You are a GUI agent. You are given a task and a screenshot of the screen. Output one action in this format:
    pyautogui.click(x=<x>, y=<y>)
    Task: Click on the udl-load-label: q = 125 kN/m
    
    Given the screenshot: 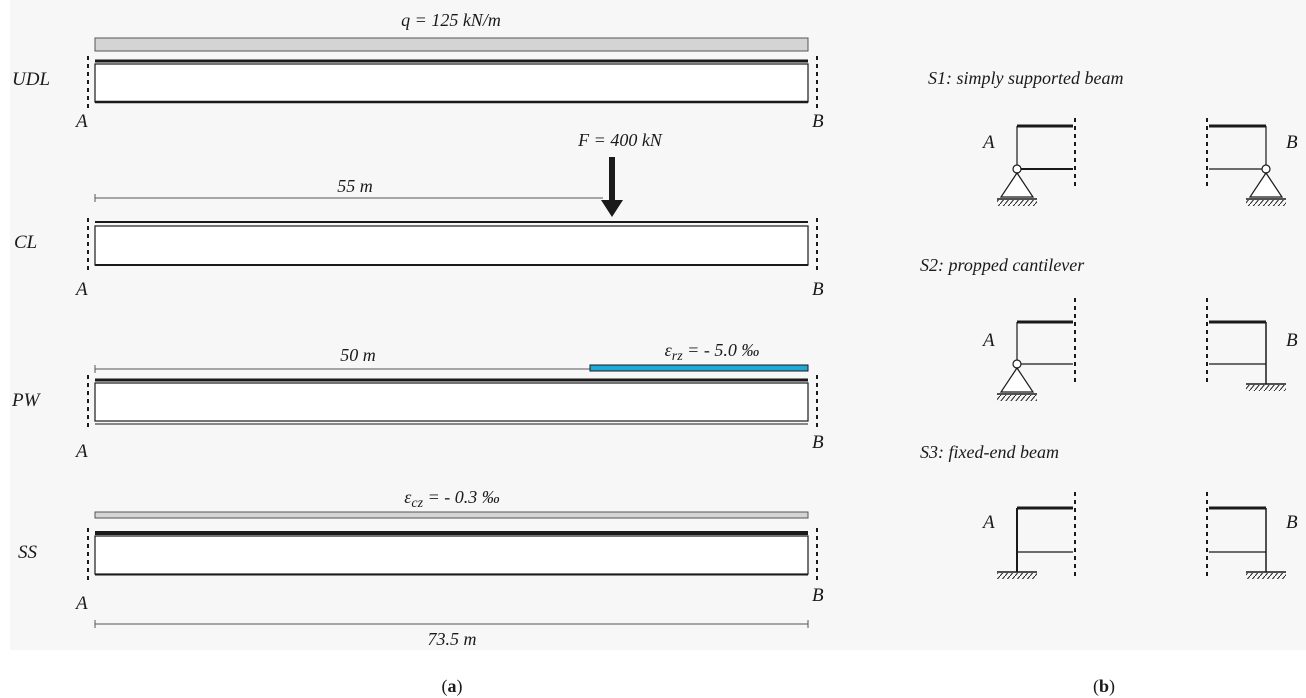 What is the action you would take?
    pyautogui.click(x=451, y=20)
    